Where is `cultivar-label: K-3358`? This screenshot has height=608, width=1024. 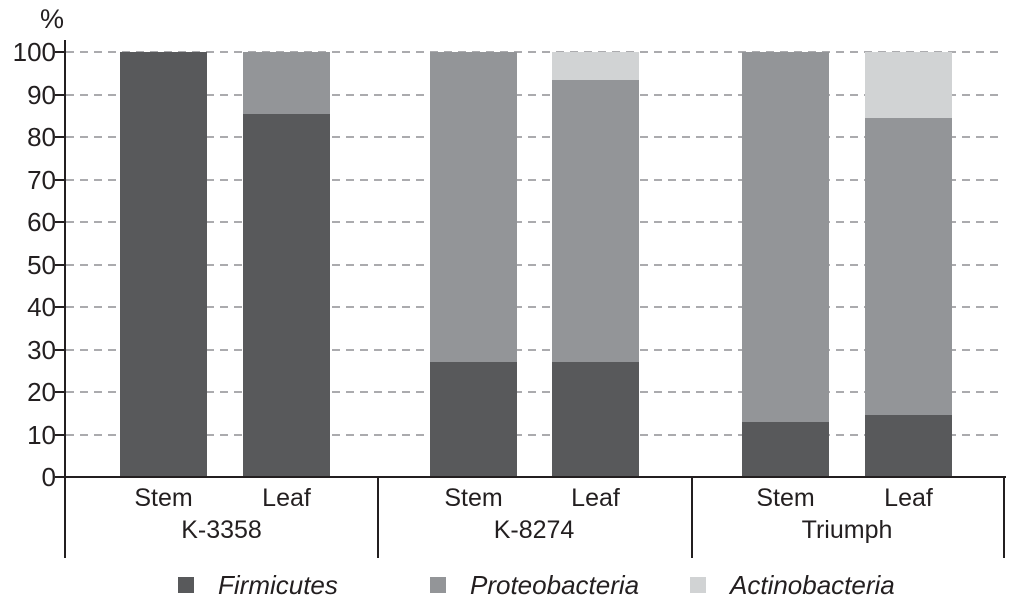 cultivar-label: K-3358 is located at coordinates (221, 530).